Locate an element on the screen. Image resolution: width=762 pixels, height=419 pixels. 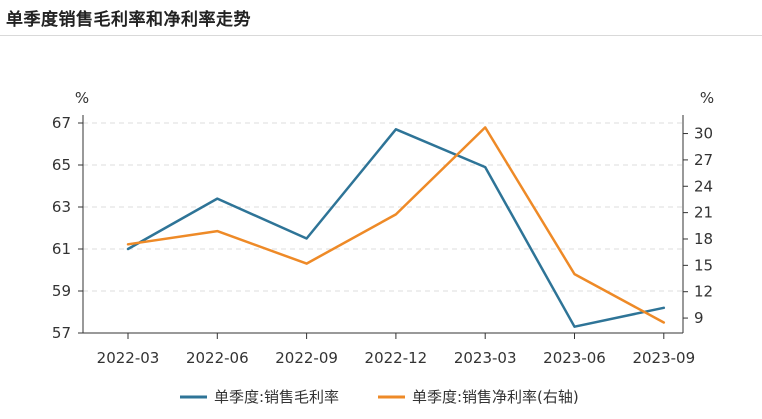
x-tick-label: 2022-06 is located at coordinates (217, 358).